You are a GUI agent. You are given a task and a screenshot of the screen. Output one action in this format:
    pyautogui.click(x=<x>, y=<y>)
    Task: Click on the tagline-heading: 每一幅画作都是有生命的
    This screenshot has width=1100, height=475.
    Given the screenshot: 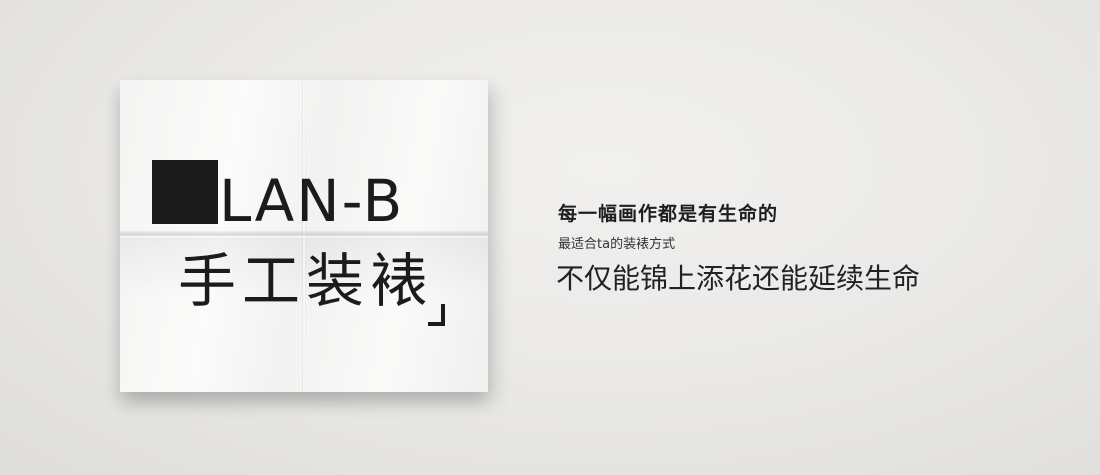 What is the action you would take?
    pyautogui.click(x=668, y=214)
    